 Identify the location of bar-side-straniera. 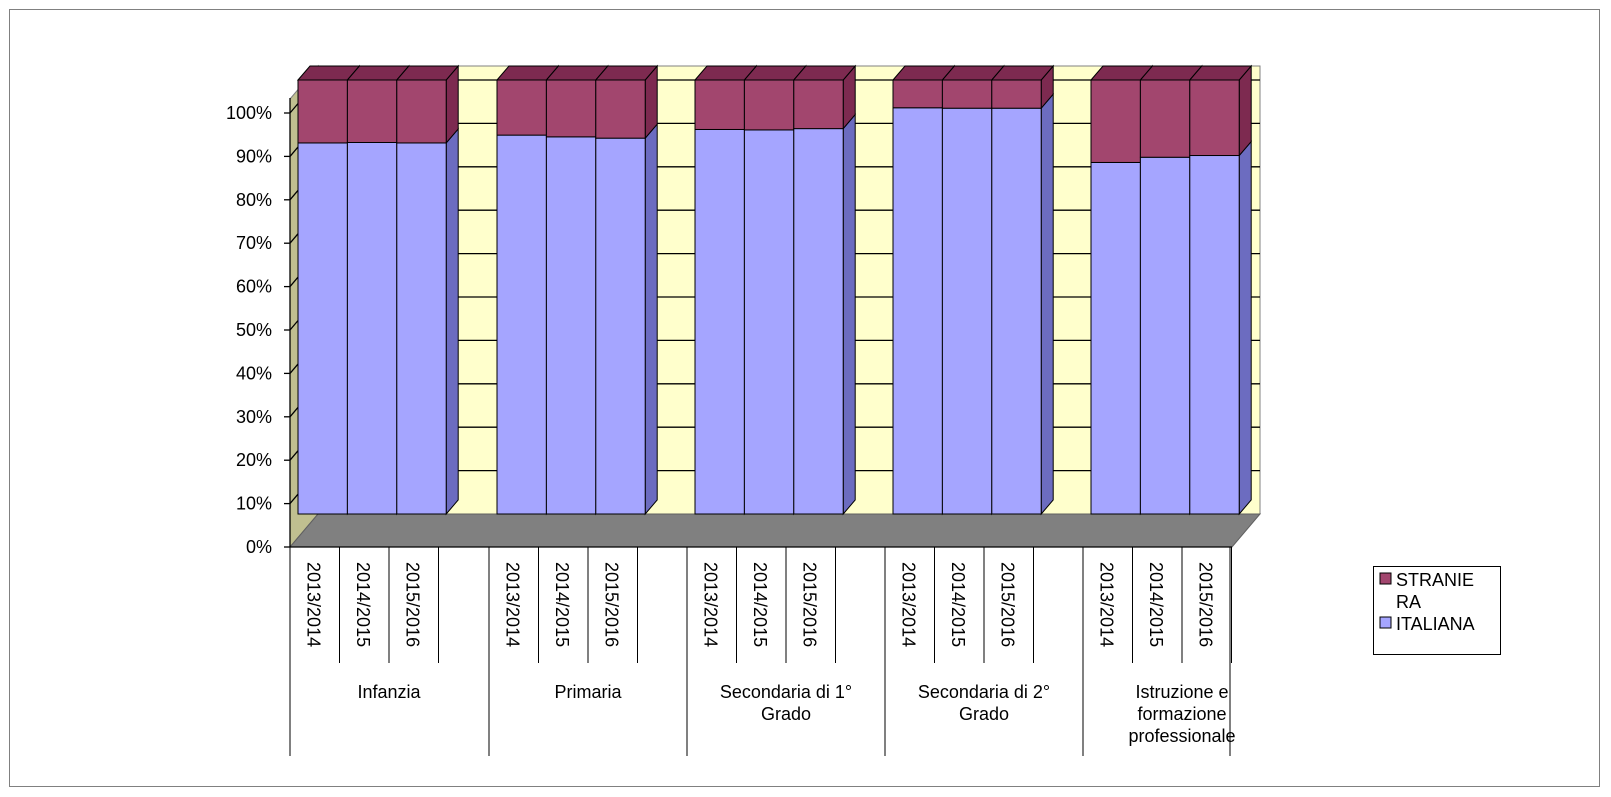
(1245, 110).